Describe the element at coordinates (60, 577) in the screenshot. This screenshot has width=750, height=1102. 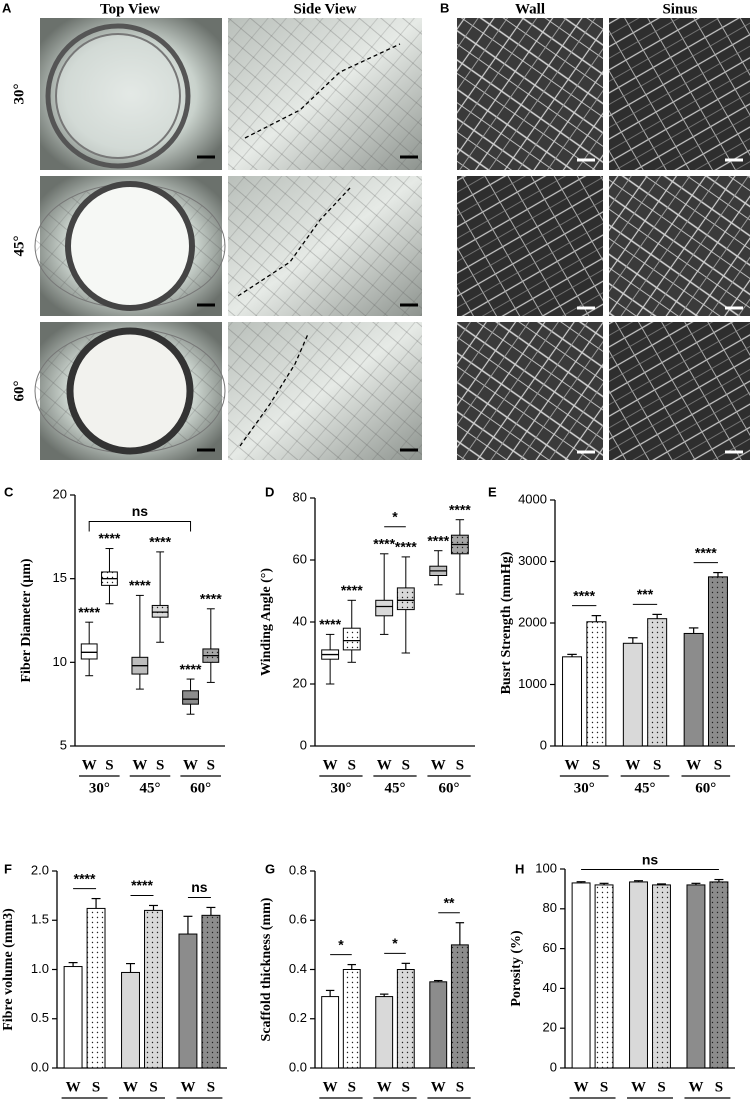
I see `y-tick-label: 15` at that location.